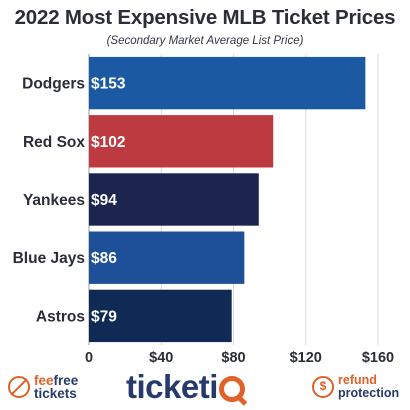 The height and width of the screenshot is (410, 410). I want to click on refund-line1: refund, so click(357, 380).